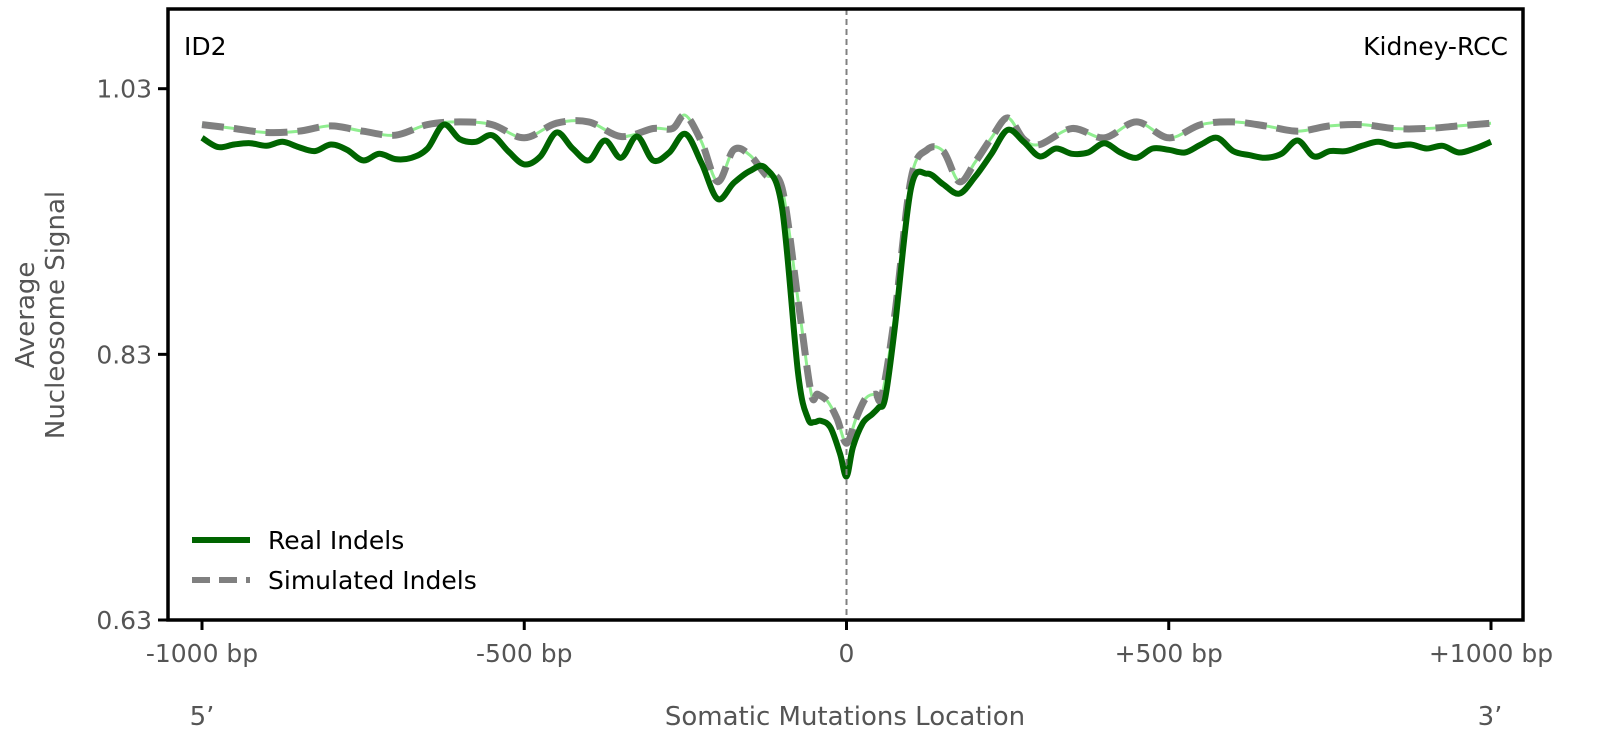 Image resolution: width=1603 pixels, height=756 pixels. What do you see at coordinates (1490, 717) in the screenshot?
I see `three-prime-label: 3’` at bounding box center [1490, 717].